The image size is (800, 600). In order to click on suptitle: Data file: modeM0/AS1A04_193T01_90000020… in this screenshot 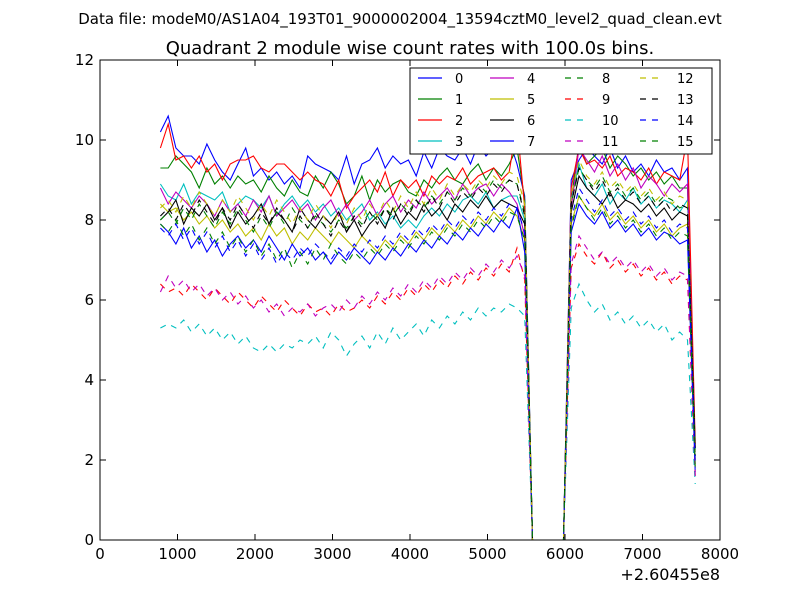, I will do `click(400, 19)`.